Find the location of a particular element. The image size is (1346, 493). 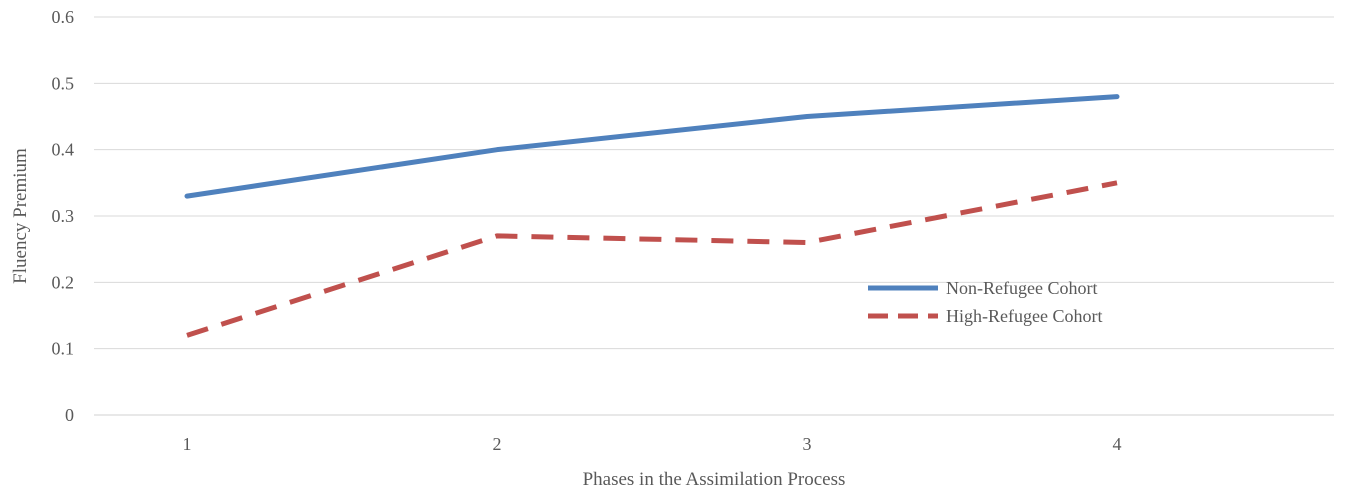

y-axis-title: Fluency Premium is located at coordinates (20, 216).